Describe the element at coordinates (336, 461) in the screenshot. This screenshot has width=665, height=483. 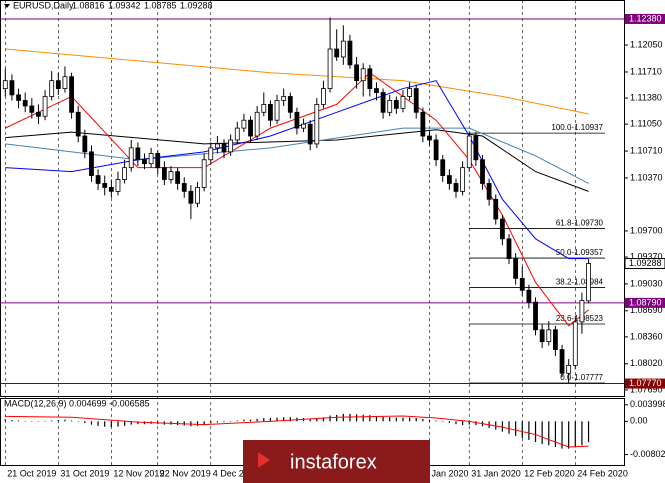
I see `watermark: instaforex` at that location.